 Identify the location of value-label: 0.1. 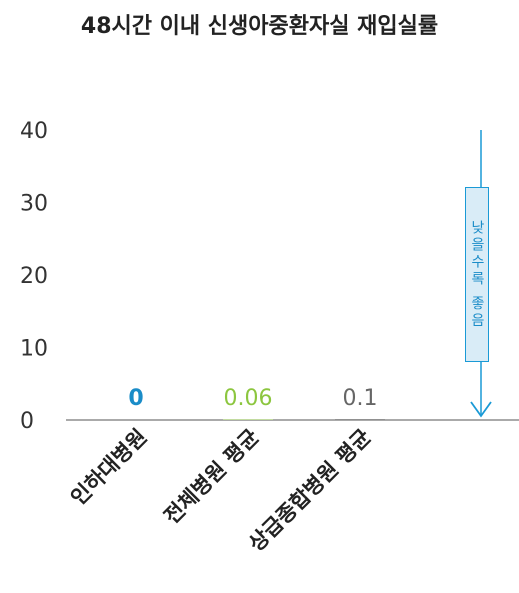
(360, 398).